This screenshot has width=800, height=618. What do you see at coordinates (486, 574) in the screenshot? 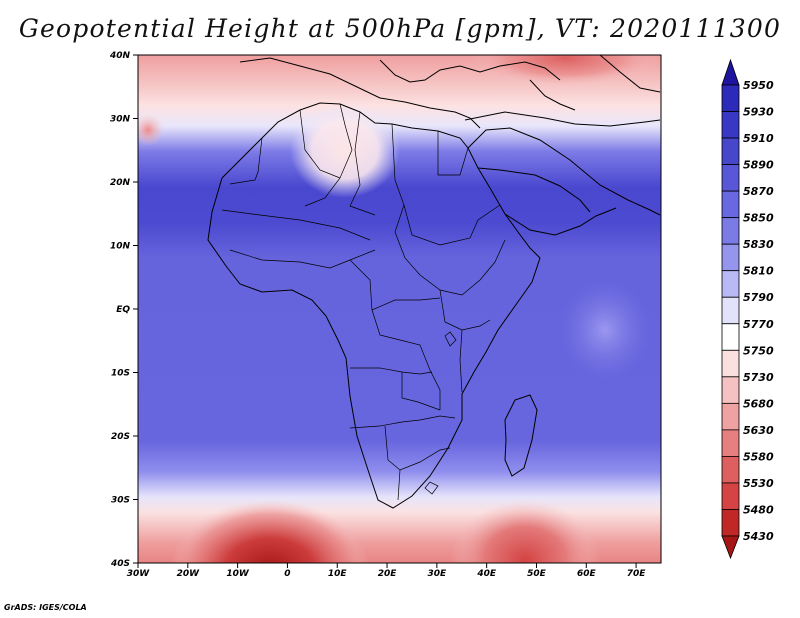
I see `x-tick-label: 40E` at bounding box center [486, 574].